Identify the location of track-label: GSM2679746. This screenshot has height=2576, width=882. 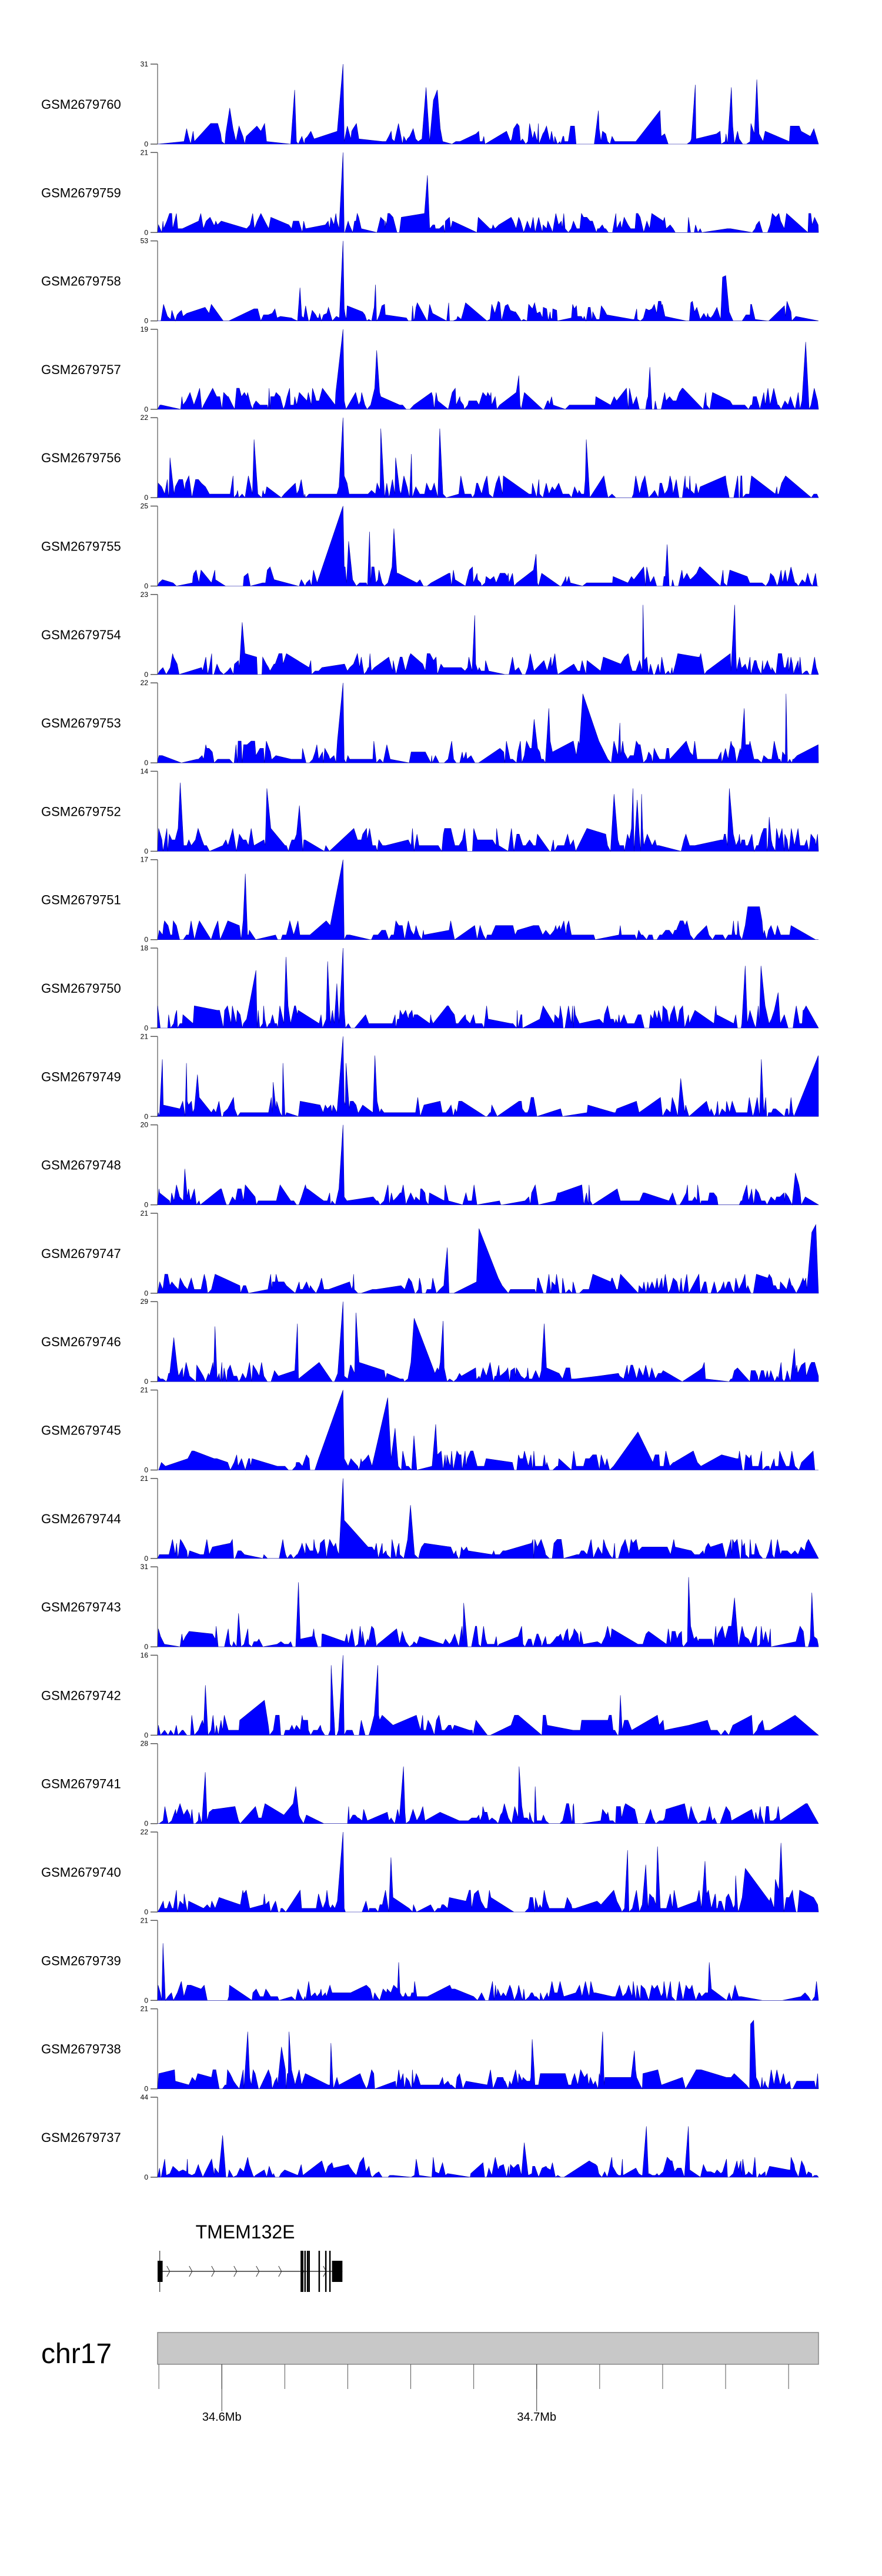
(81, 1341).